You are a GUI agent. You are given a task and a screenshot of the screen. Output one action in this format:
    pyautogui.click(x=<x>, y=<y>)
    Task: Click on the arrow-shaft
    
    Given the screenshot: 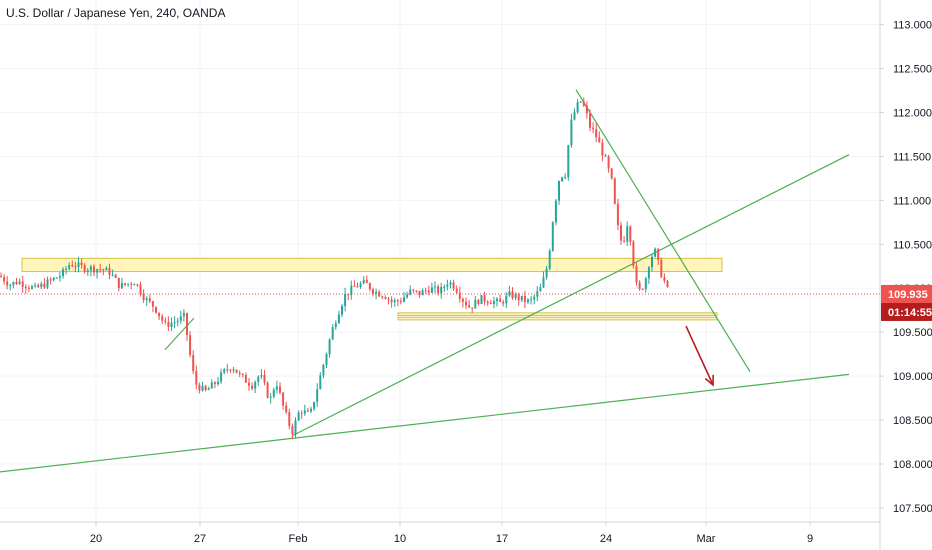 What is the action you would take?
    pyautogui.click(x=699, y=355)
    